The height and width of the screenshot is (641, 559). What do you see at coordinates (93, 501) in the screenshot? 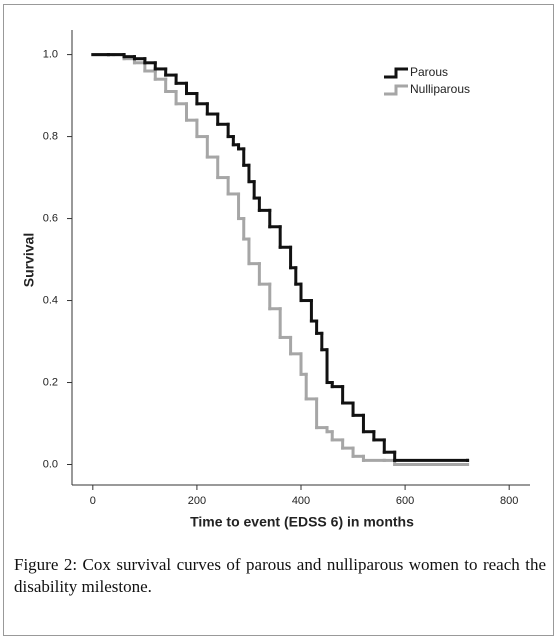
I see `x-tick-label: 0` at bounding box center [93, 501].